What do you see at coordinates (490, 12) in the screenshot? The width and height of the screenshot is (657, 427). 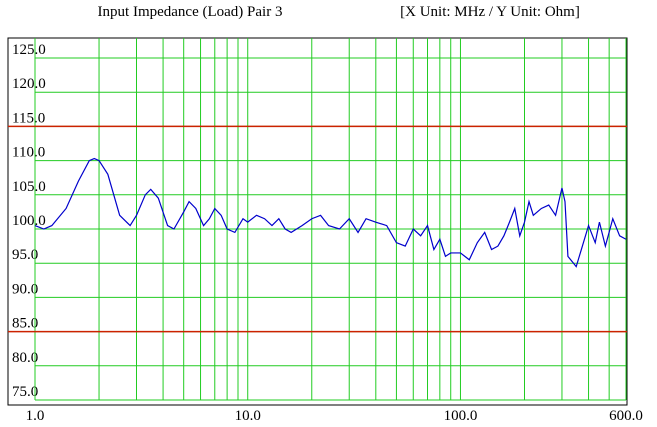 I see `chart-subtitle: [X Unit: MHz / Y Unit: Ohm]` at bounding box center [490, 12].